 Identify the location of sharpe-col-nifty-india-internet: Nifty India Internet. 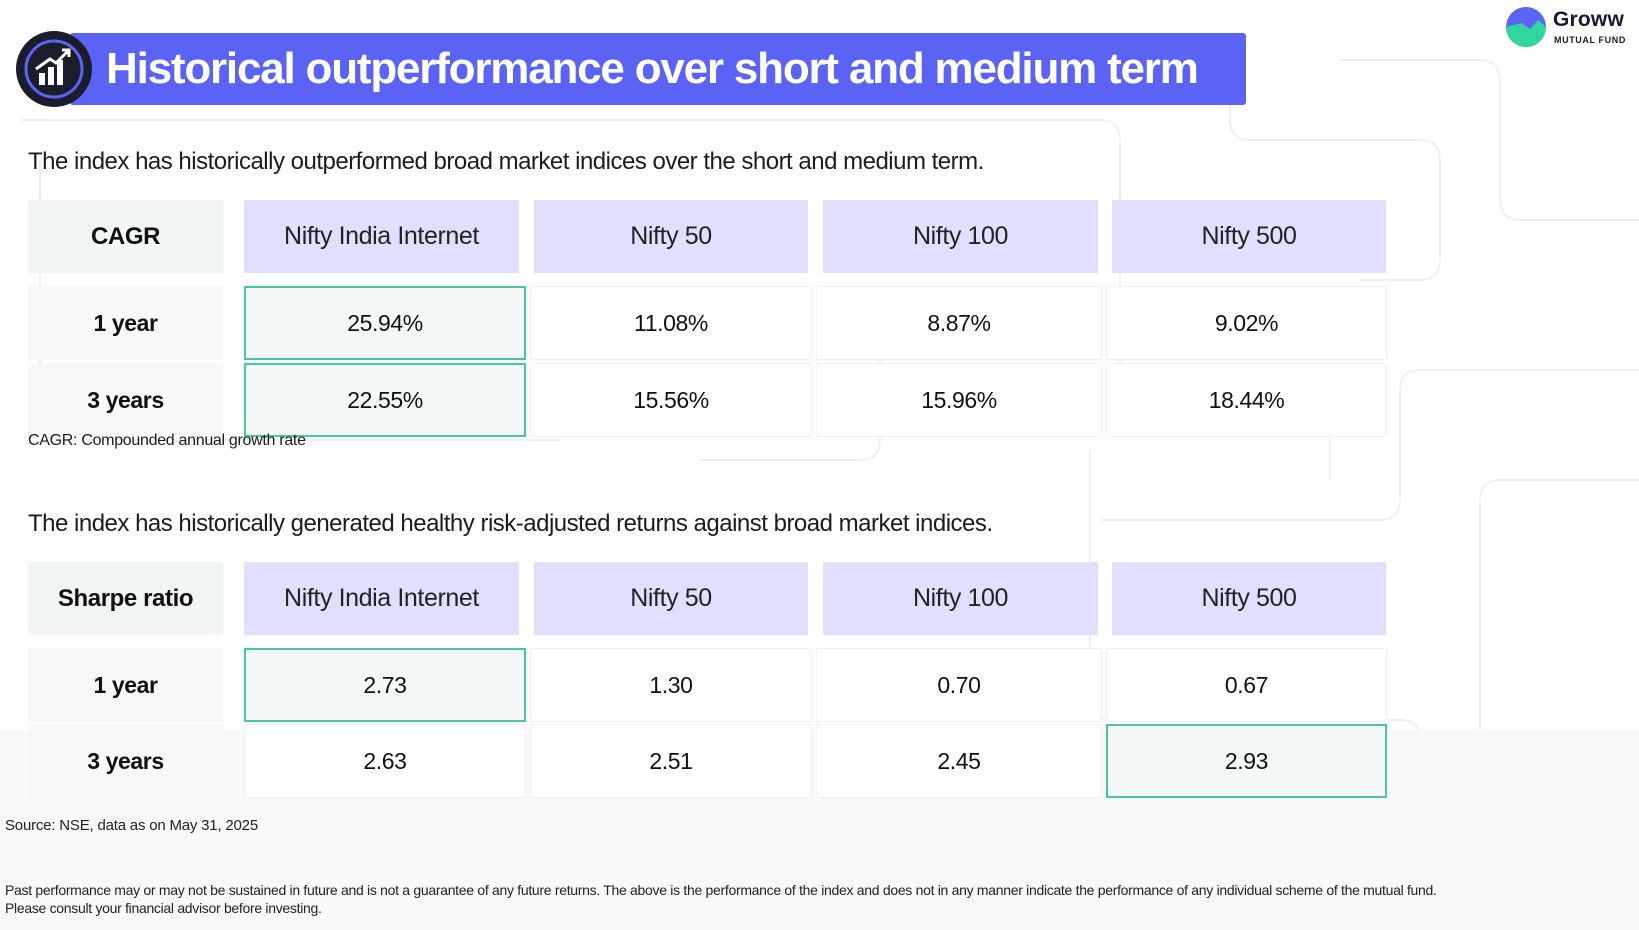
(381, 598).